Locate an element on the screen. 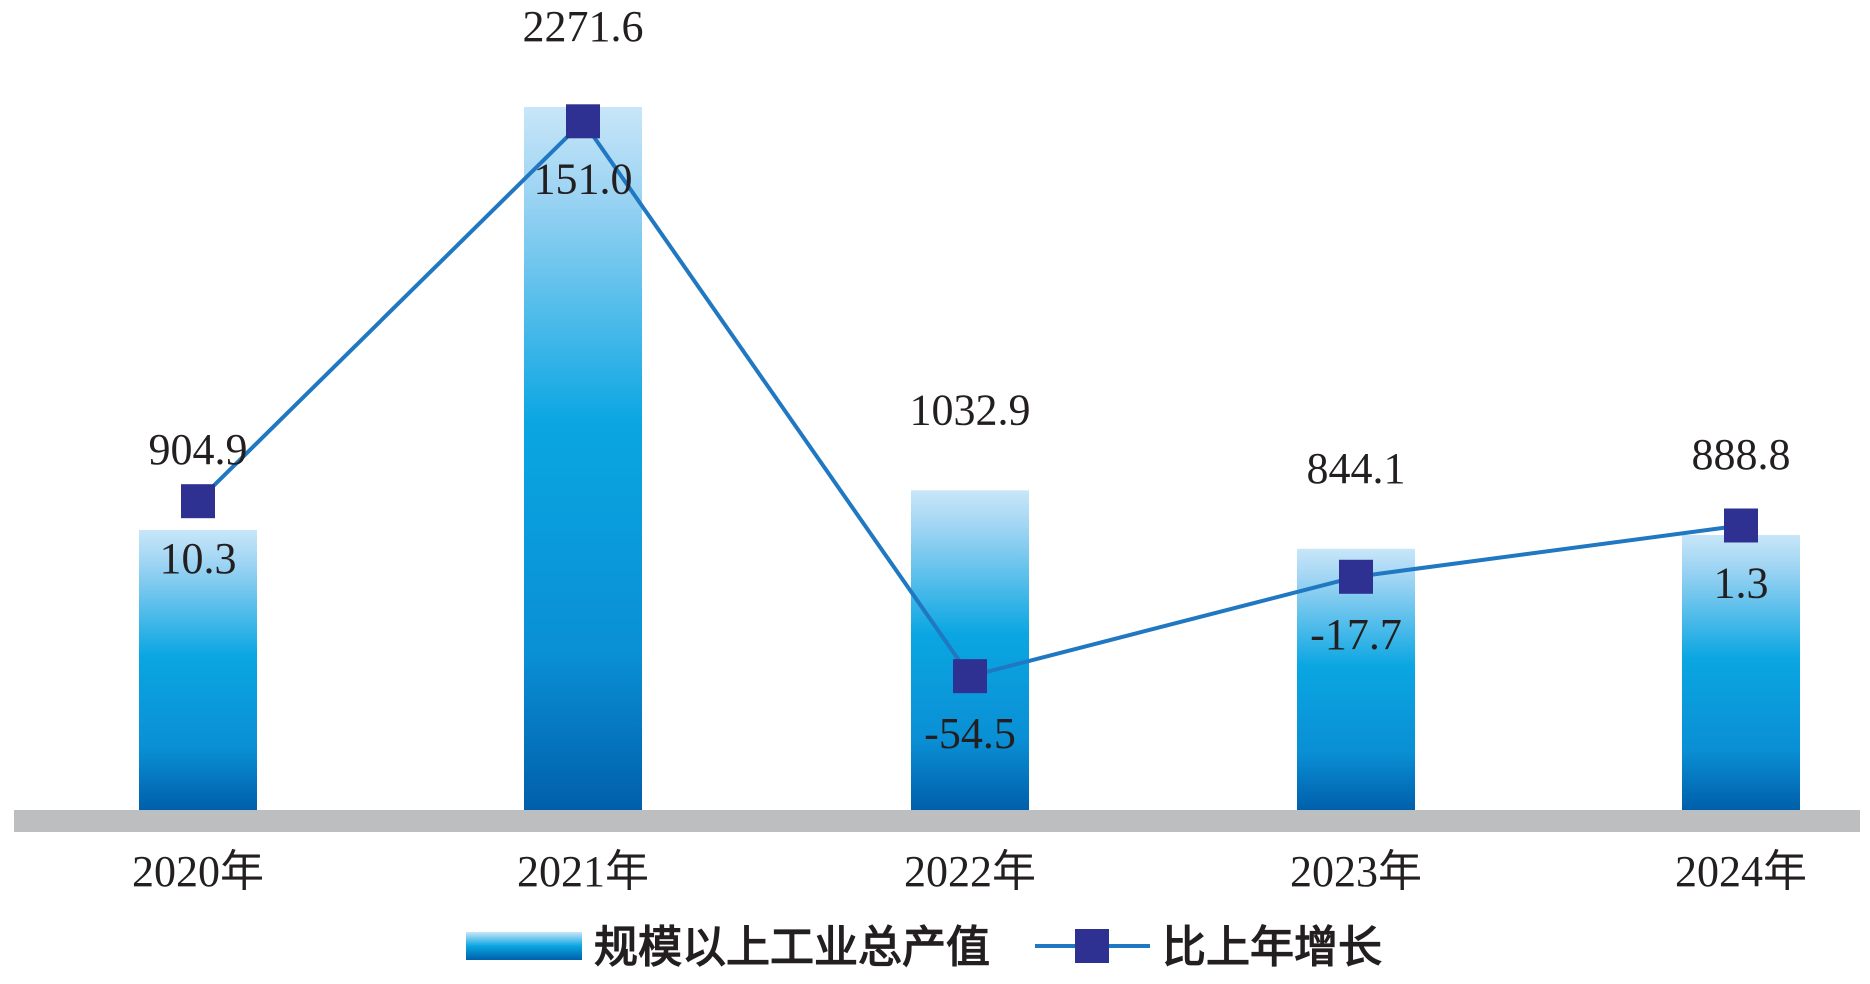  x-tick-label-3: 2023年 is located at coordinates (1356, 871).